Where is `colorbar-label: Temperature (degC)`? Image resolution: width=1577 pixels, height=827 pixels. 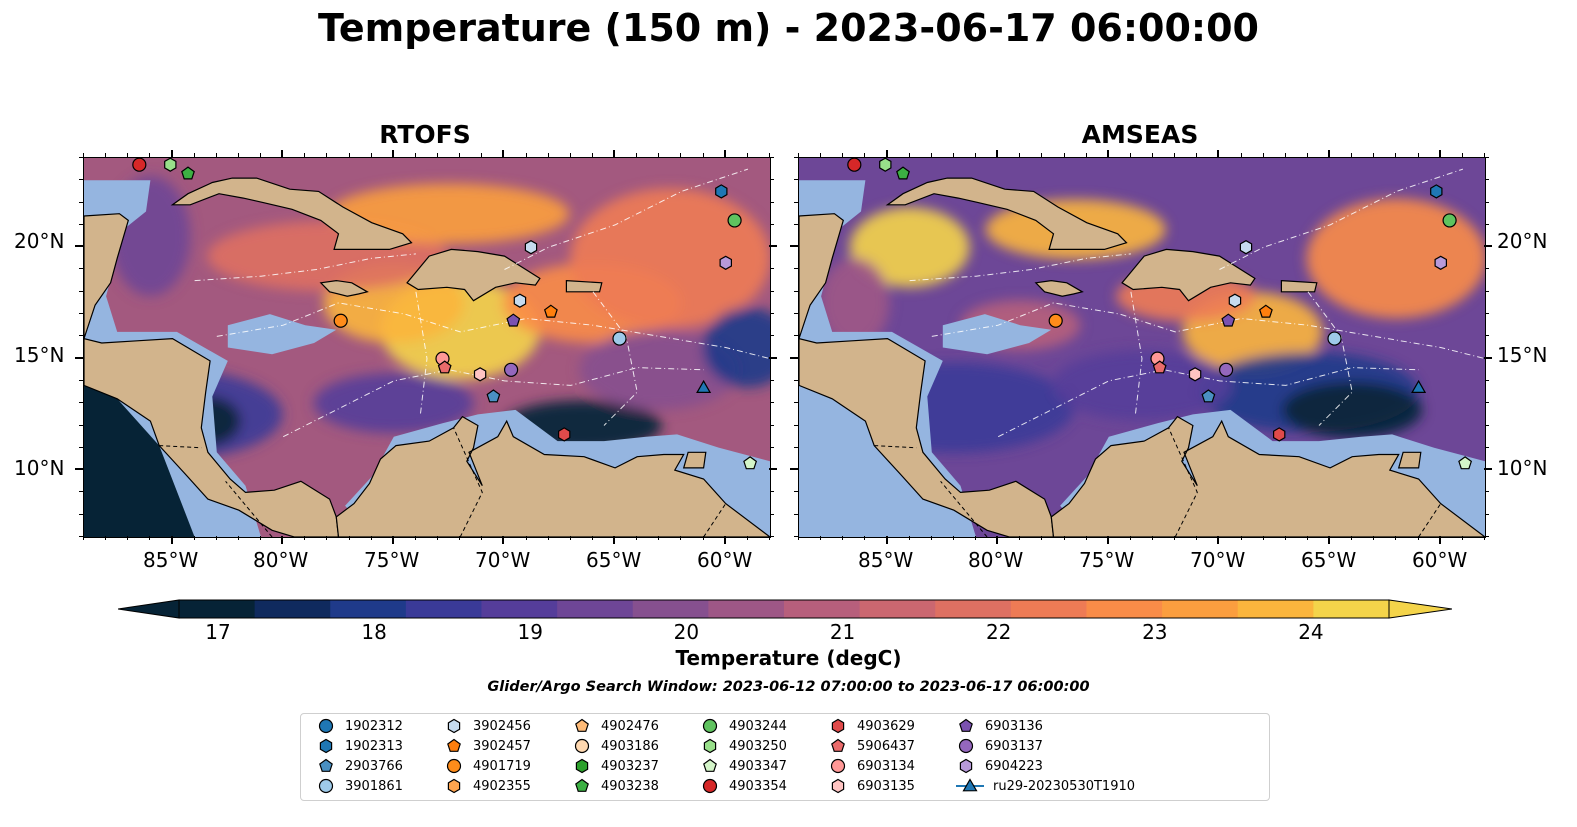
colorbar-label: Temperature (degC) is located at coordinates (788, 658).